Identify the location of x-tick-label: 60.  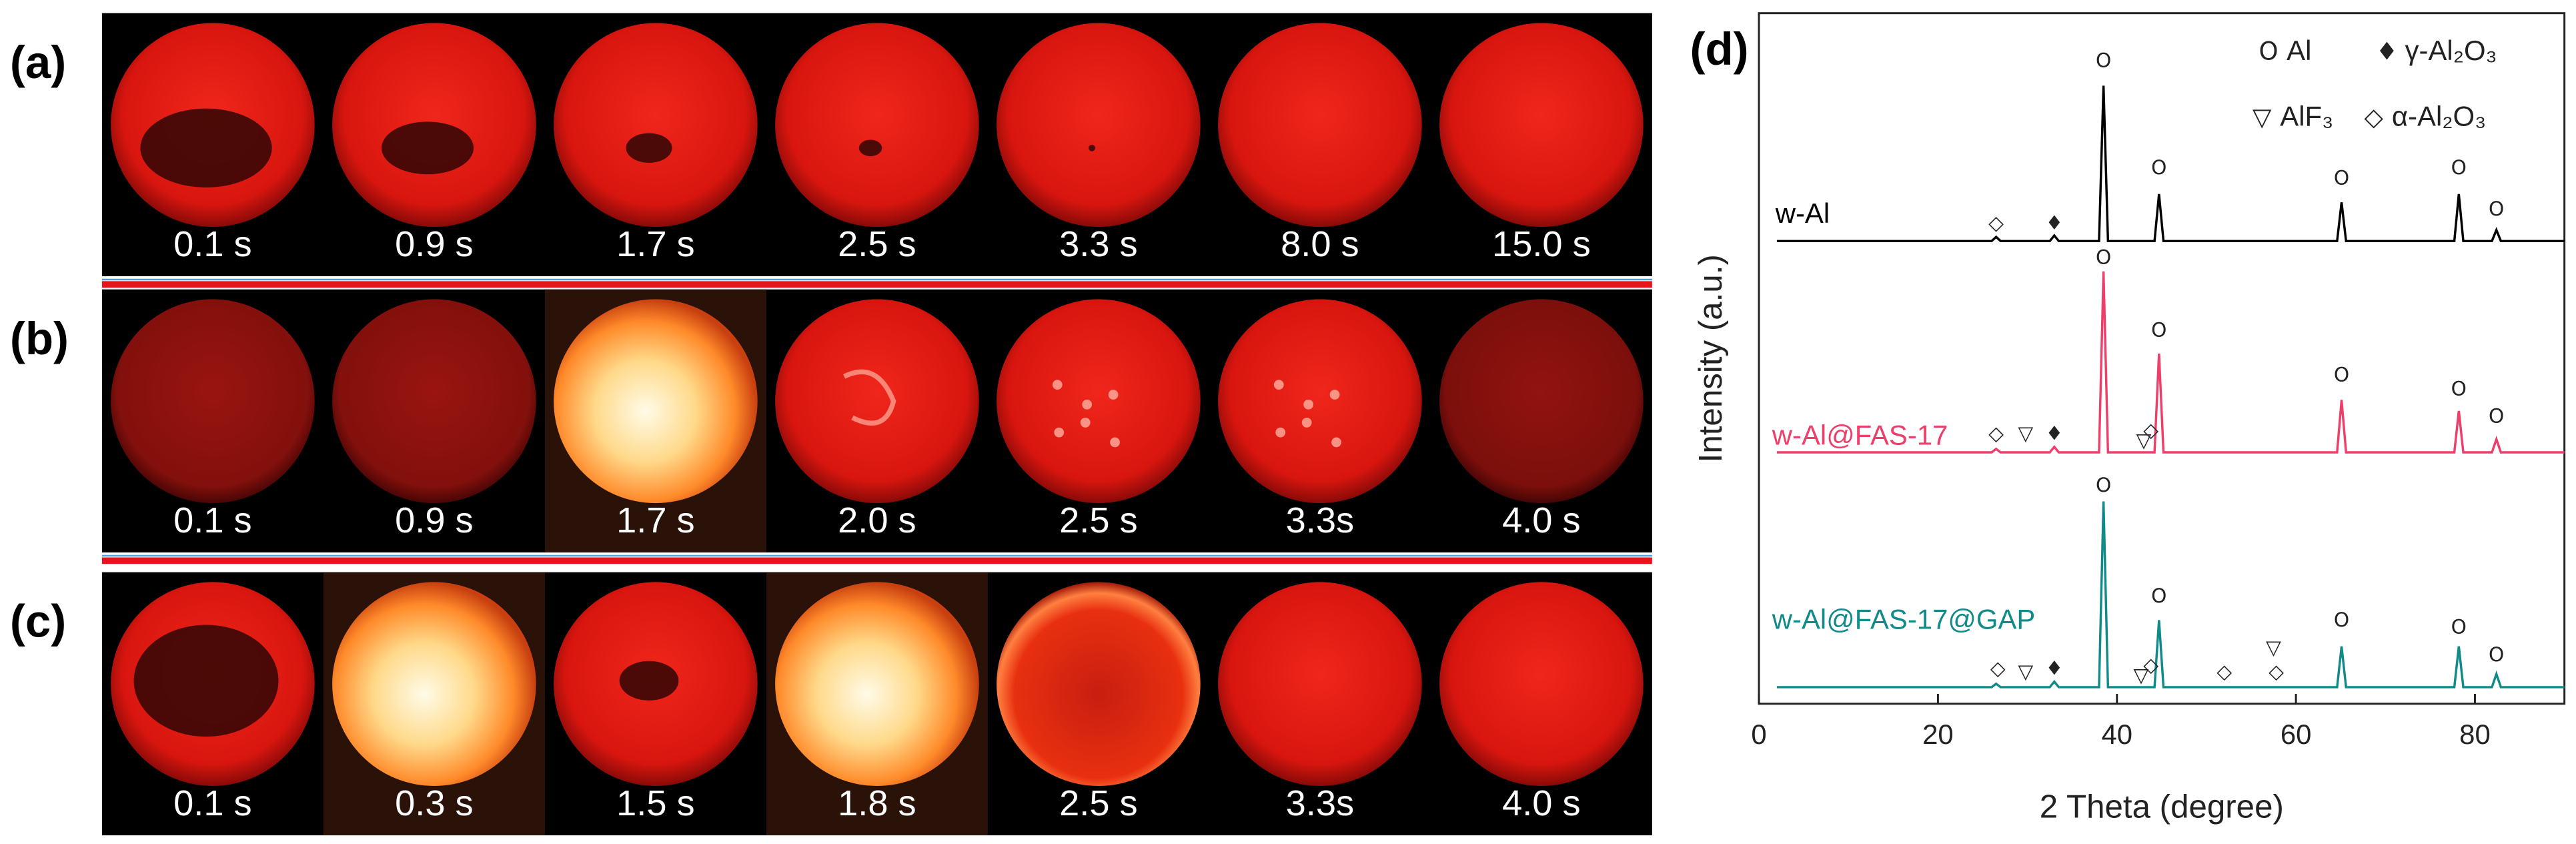
(2297, 734).